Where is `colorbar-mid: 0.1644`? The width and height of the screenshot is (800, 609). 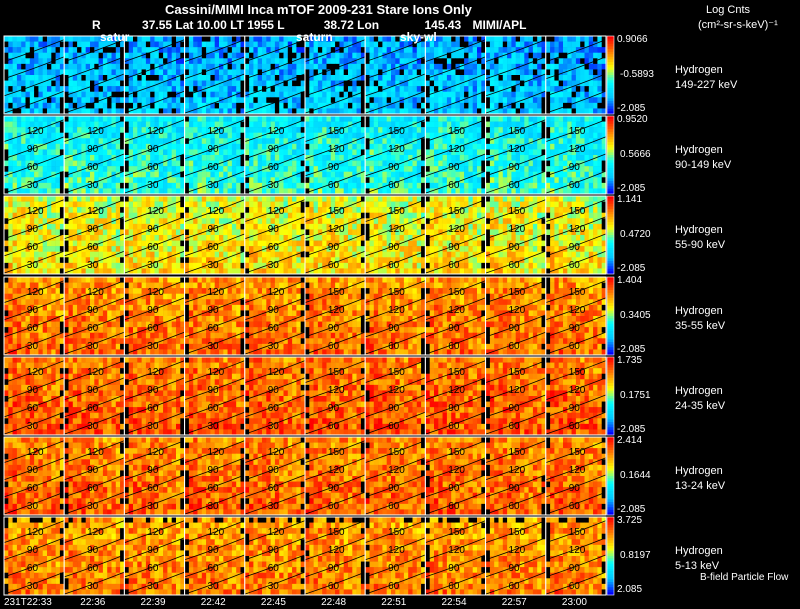 colorbar-mid: 0.1644 is located at coordinates (635, 475).